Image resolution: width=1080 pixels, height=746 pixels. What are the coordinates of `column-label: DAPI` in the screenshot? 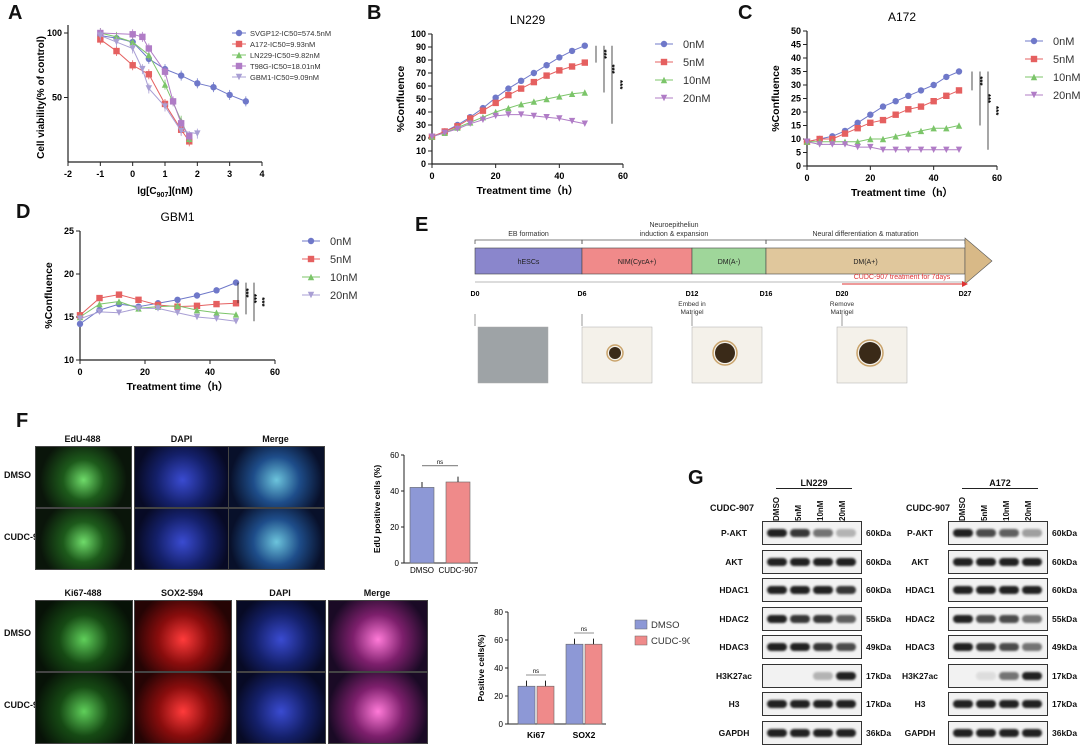 It's located at (280, 593).